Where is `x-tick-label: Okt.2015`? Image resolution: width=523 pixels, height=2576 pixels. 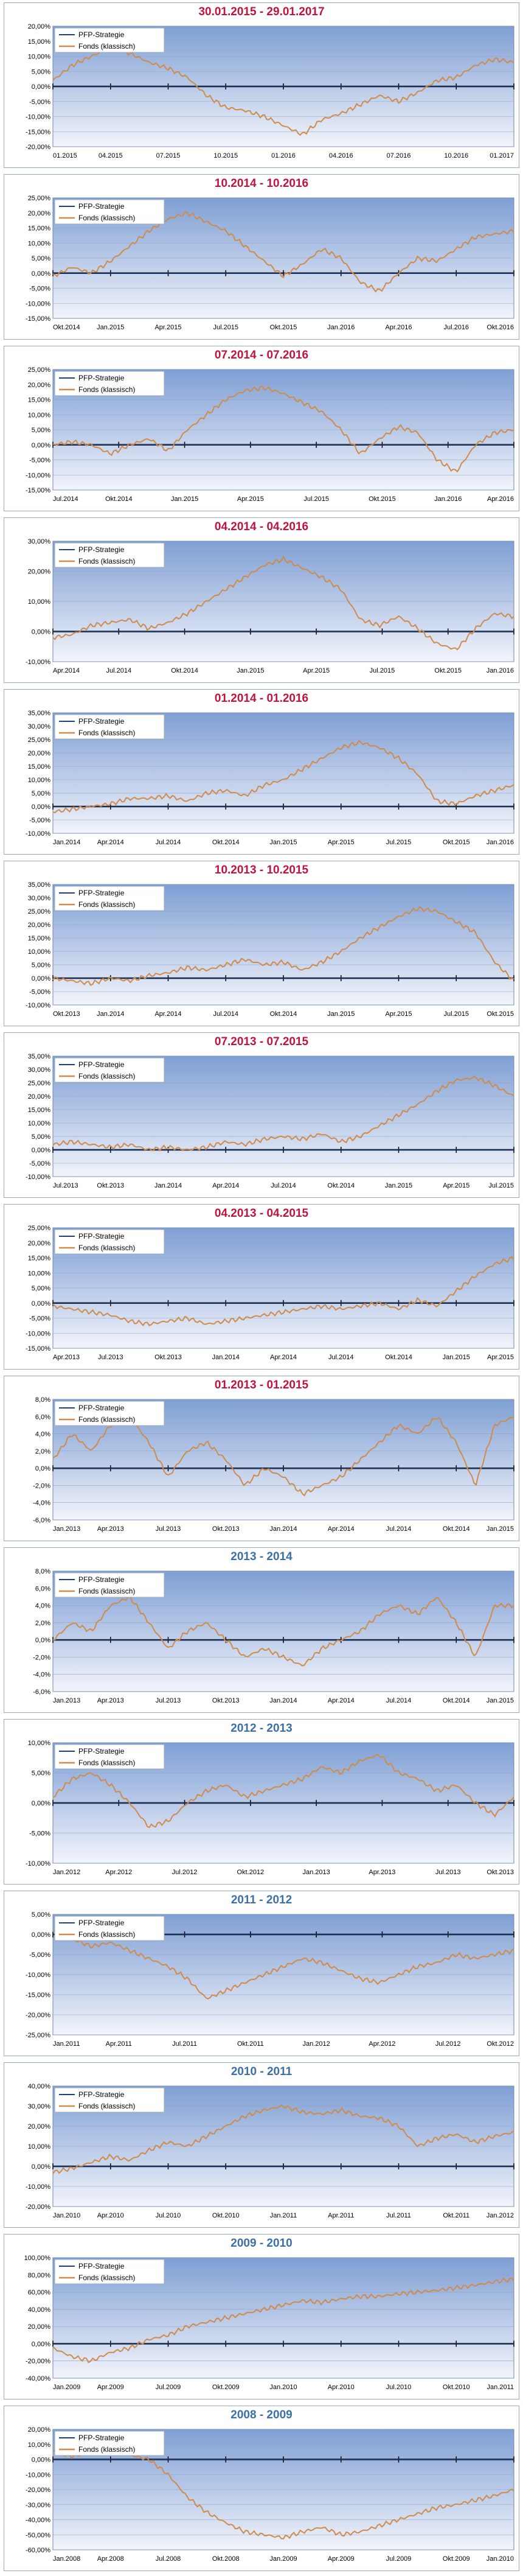
x-tick-label: Okt.2015 is located at coordinates (500, 1014).